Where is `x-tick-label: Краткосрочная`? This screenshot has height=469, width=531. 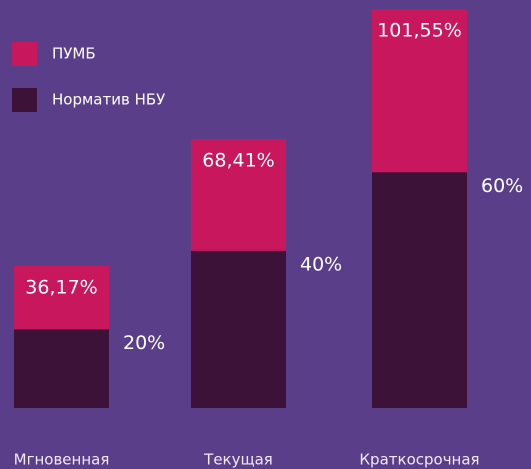
x-tick-label: Краткосрочная is located at coordinates (419, 460).